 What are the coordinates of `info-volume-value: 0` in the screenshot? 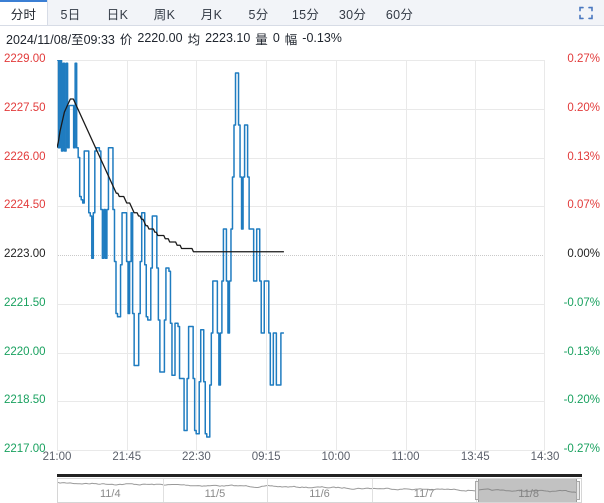 It's located at (276, 38).